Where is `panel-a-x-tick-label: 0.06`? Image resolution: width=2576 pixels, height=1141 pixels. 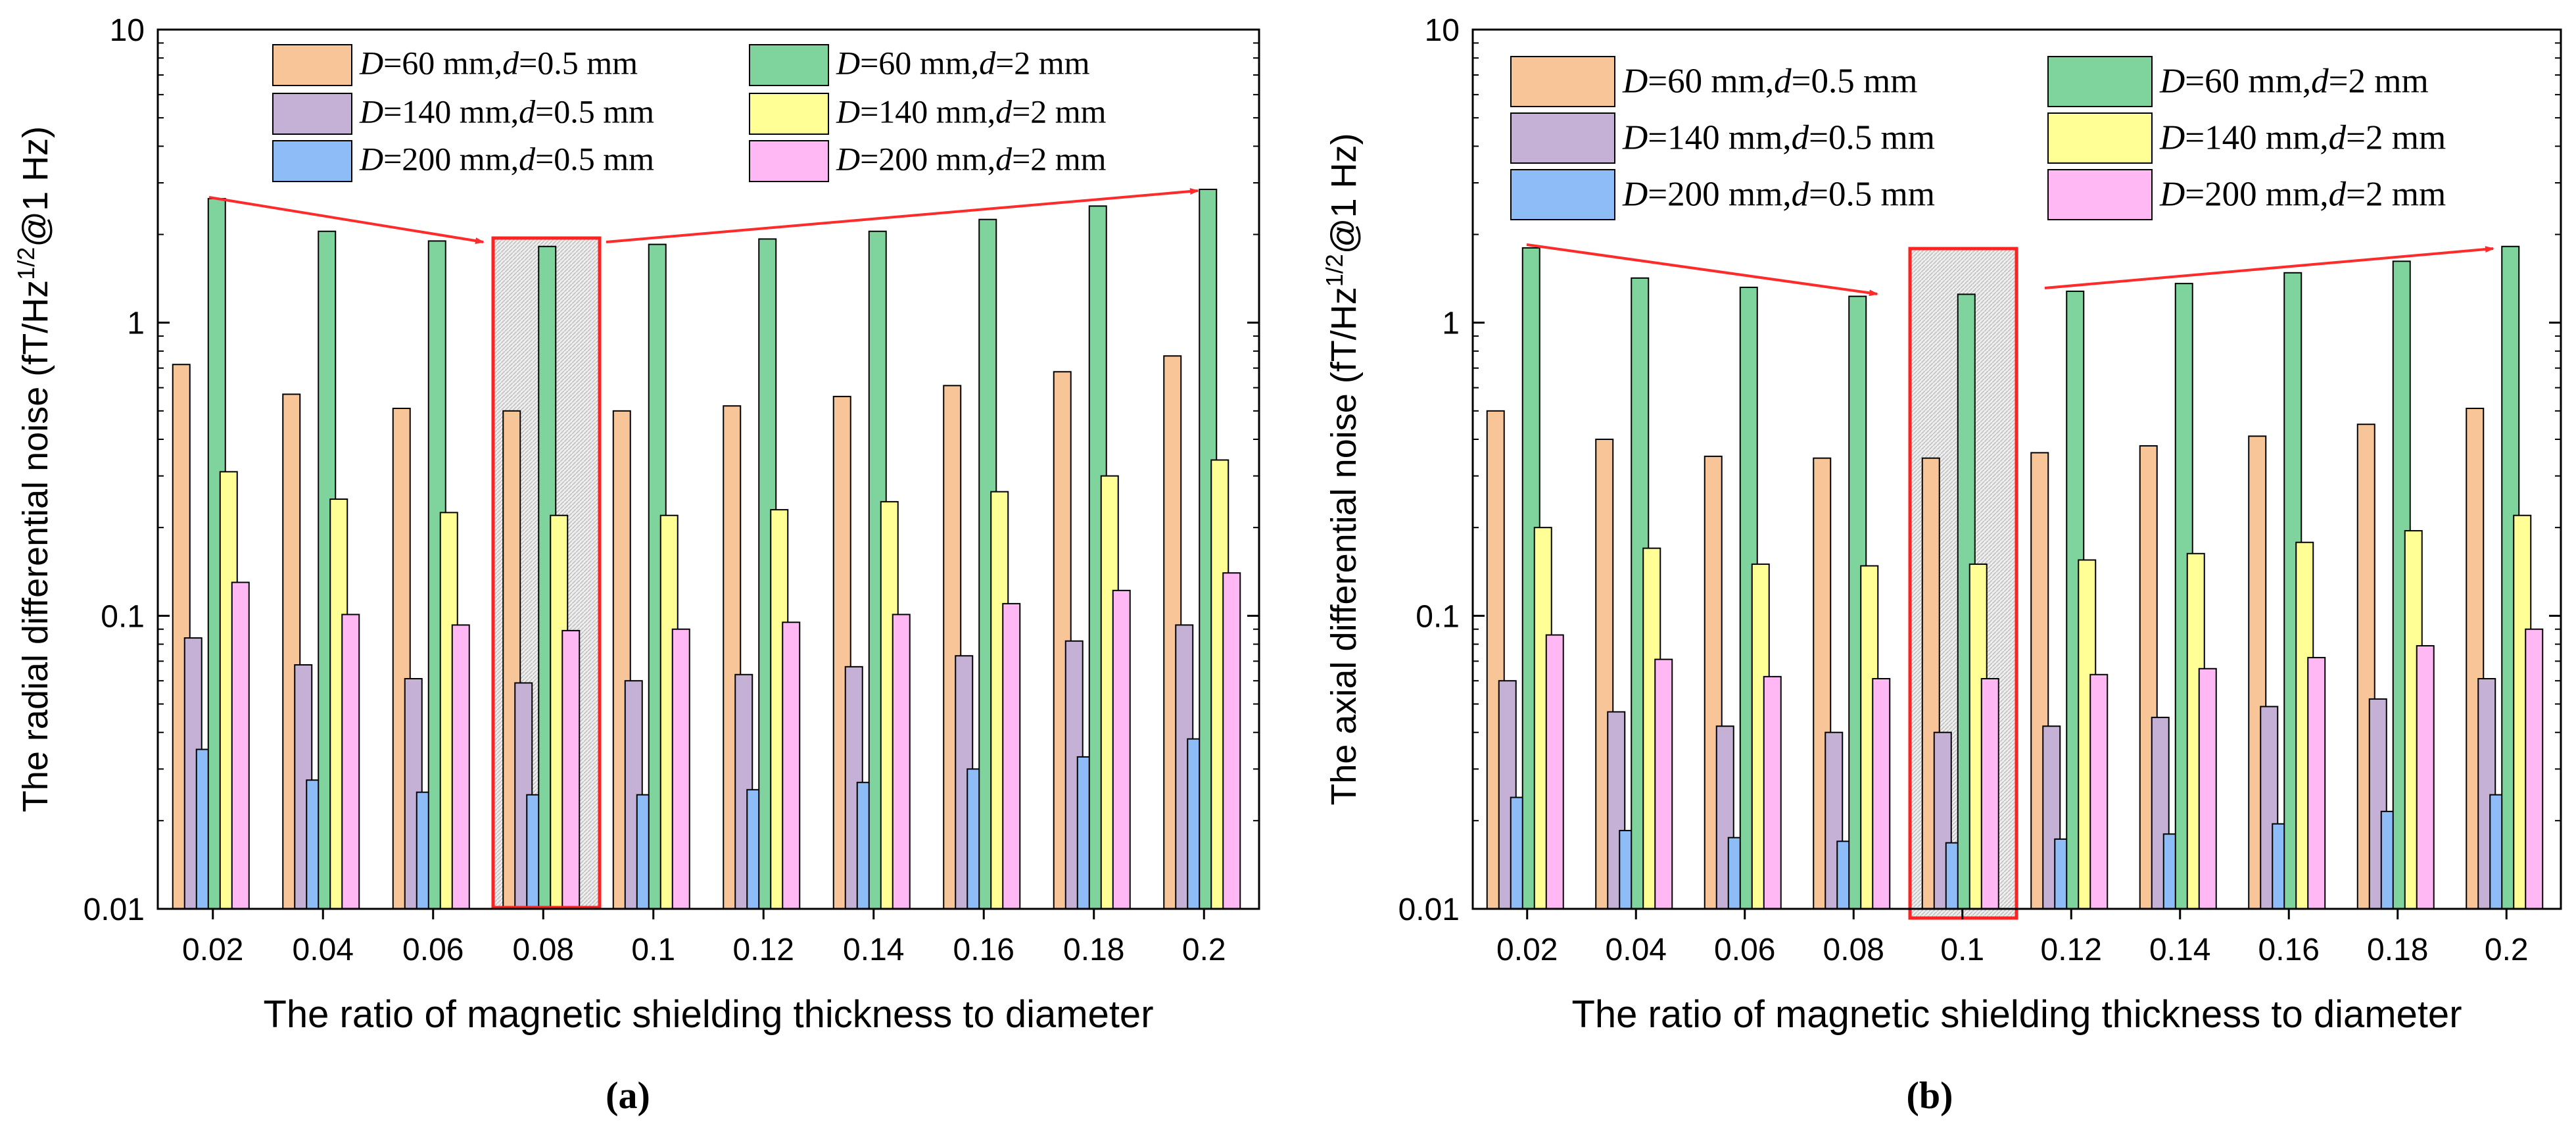
panel-a-x-tick-label: 0.06 is located at coordinates (433, 950).